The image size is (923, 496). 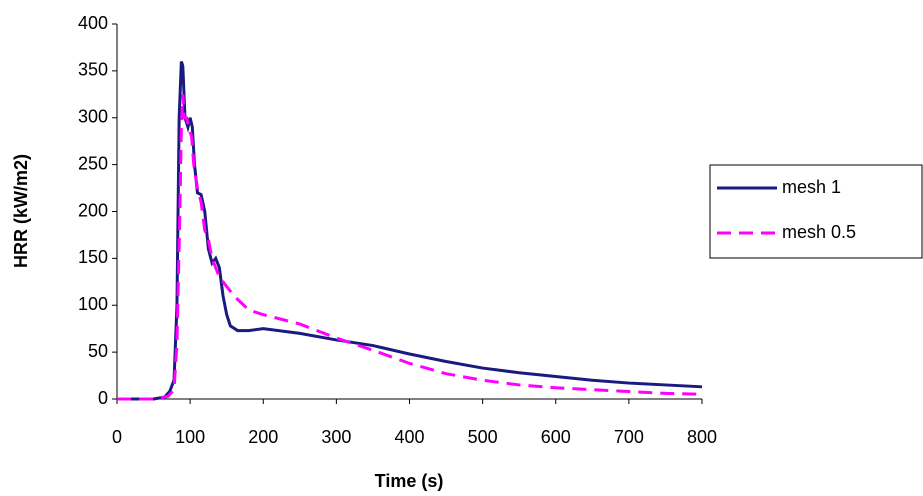 I want to click on x-tick-label: 0, so click(x=117, y=437).